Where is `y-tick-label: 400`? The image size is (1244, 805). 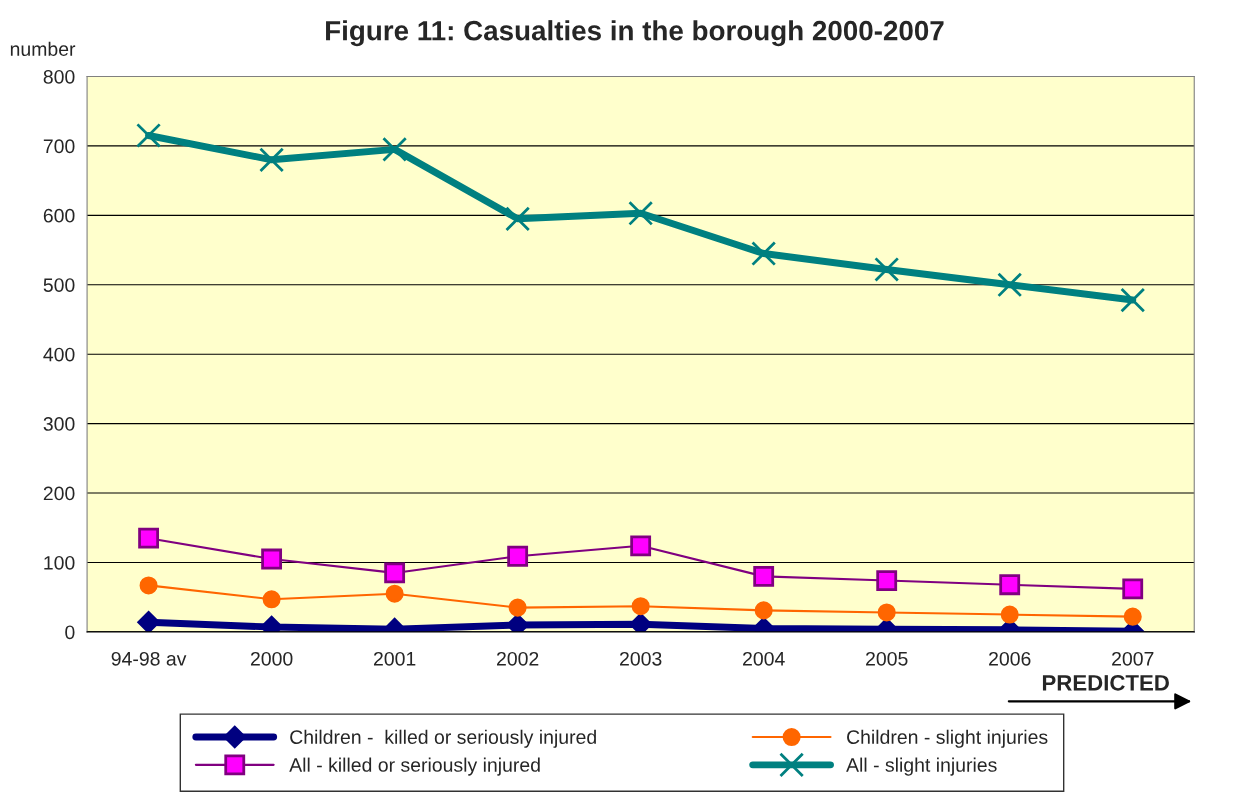 y-tick-label: 400 is located at coordinates (59, 354).